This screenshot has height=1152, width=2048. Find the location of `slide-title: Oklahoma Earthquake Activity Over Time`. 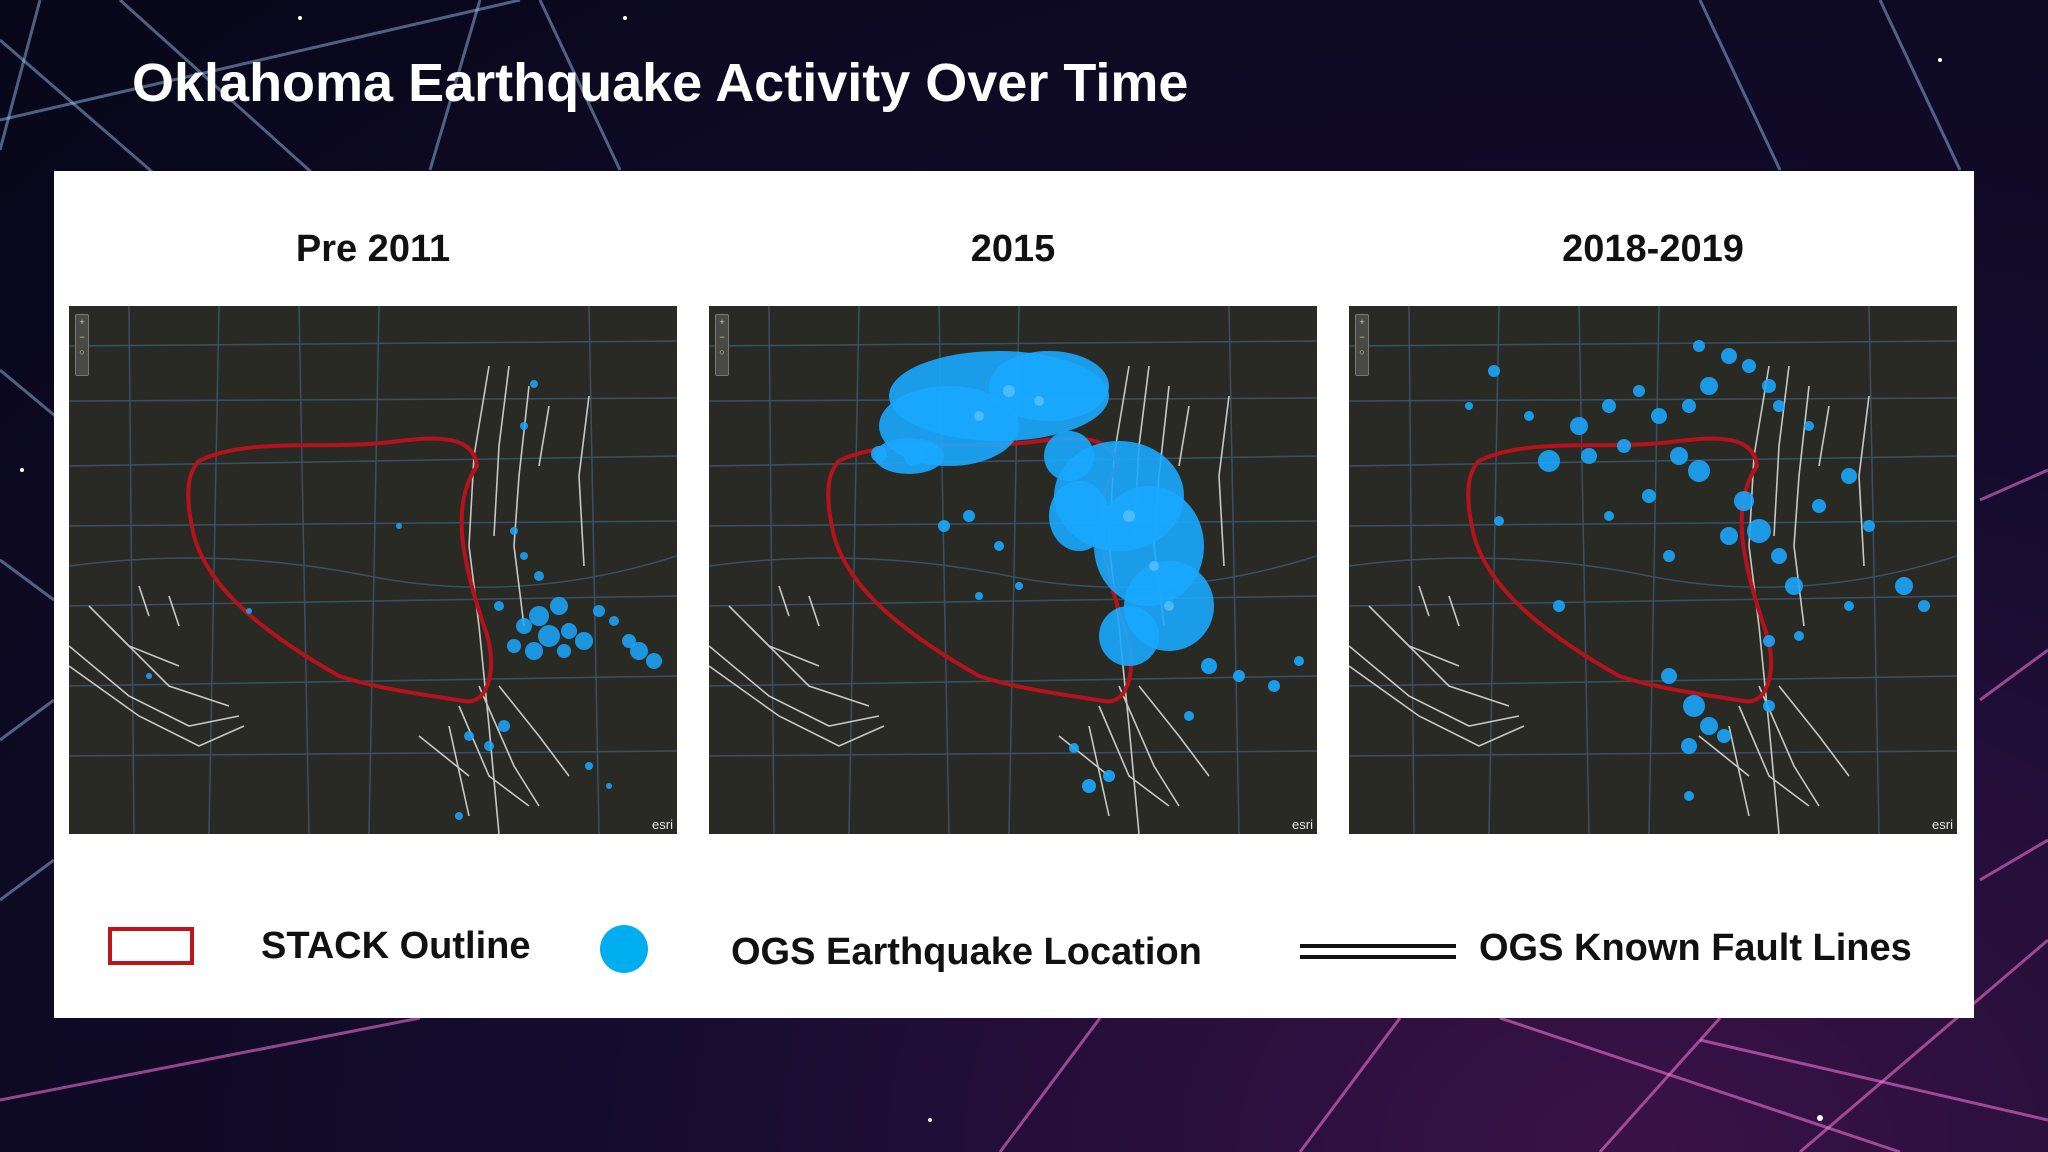

slide-title: Oklahoma Earthquake Activity Over Time is located at coordinates (660, 83).